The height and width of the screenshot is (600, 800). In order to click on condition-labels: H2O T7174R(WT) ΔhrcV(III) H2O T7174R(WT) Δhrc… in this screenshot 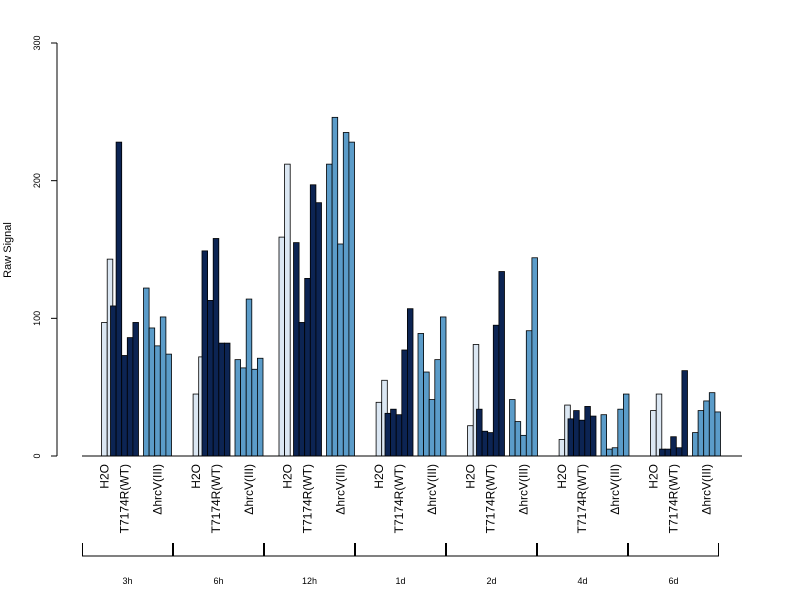, I will do `click(405, 498)`.